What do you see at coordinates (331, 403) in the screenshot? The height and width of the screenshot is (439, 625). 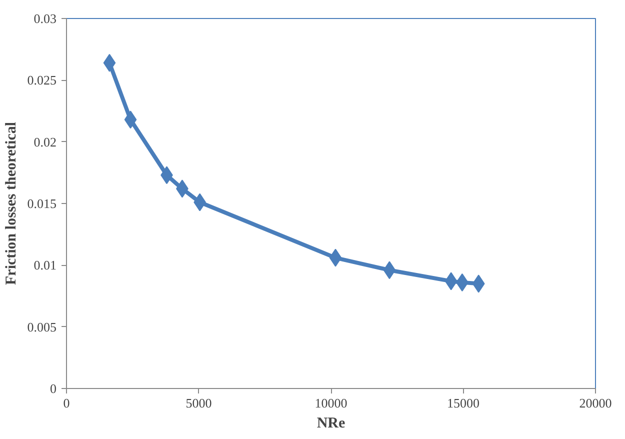 I see `x-tick-label: 10000` at bounding box center [331, 403].